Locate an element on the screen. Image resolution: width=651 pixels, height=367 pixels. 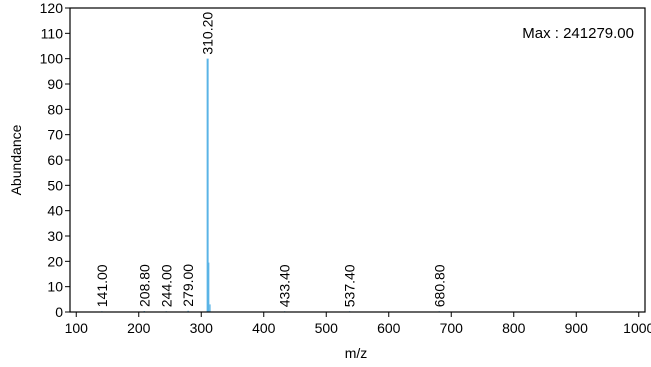
peak-label: 279.00 is located at coordinates (188, 285).